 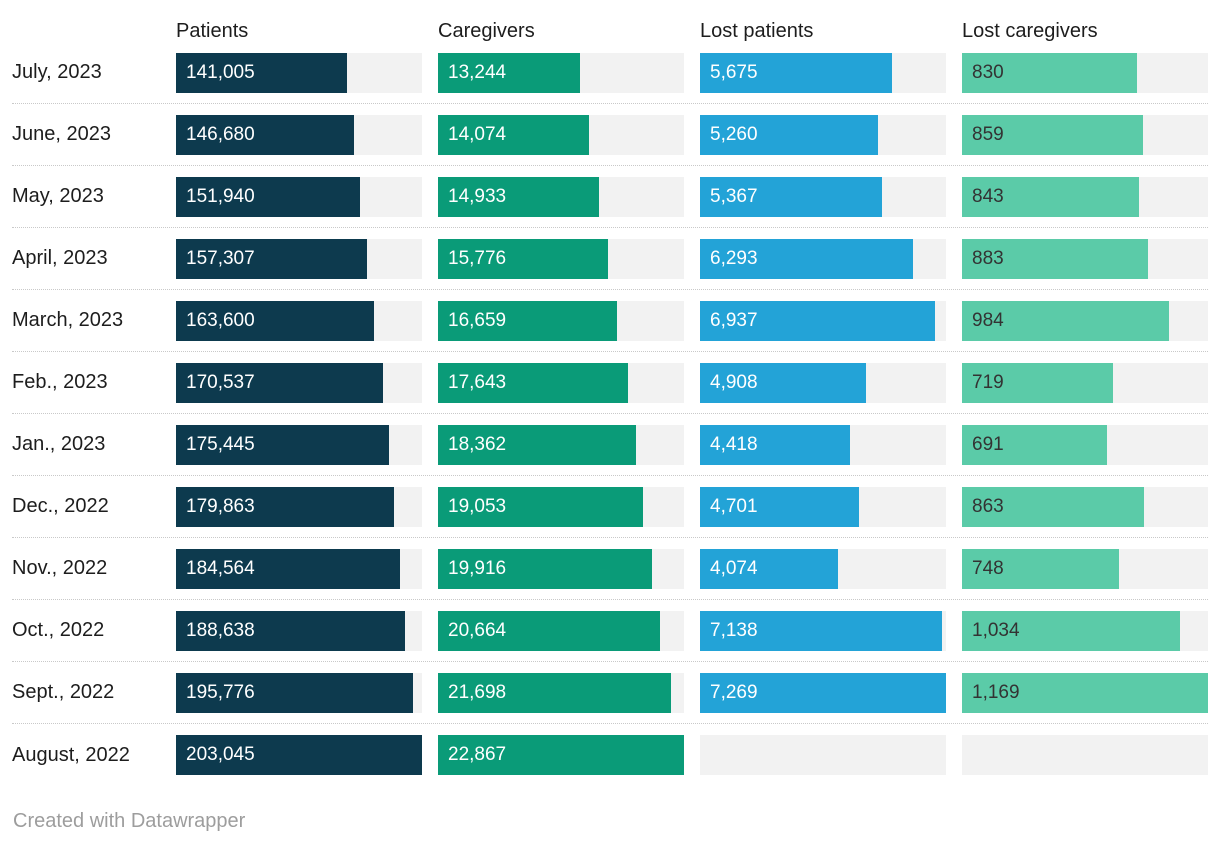 I want to click on bar-track: 14,933, so click(x=561, y=196).